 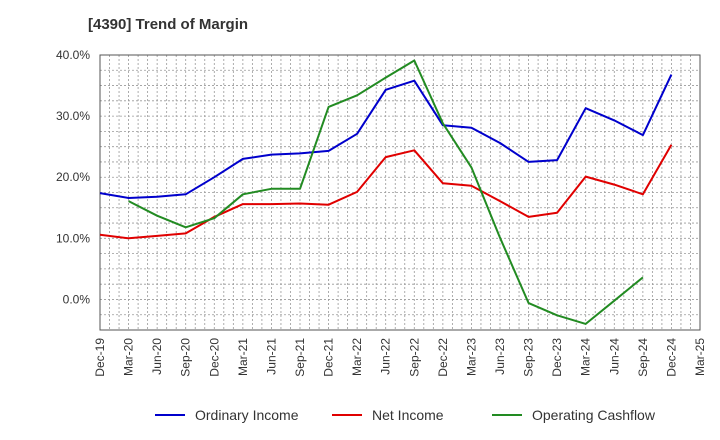 I want to click on x-tick-label: Sep-20, so click(x=186, y=357).